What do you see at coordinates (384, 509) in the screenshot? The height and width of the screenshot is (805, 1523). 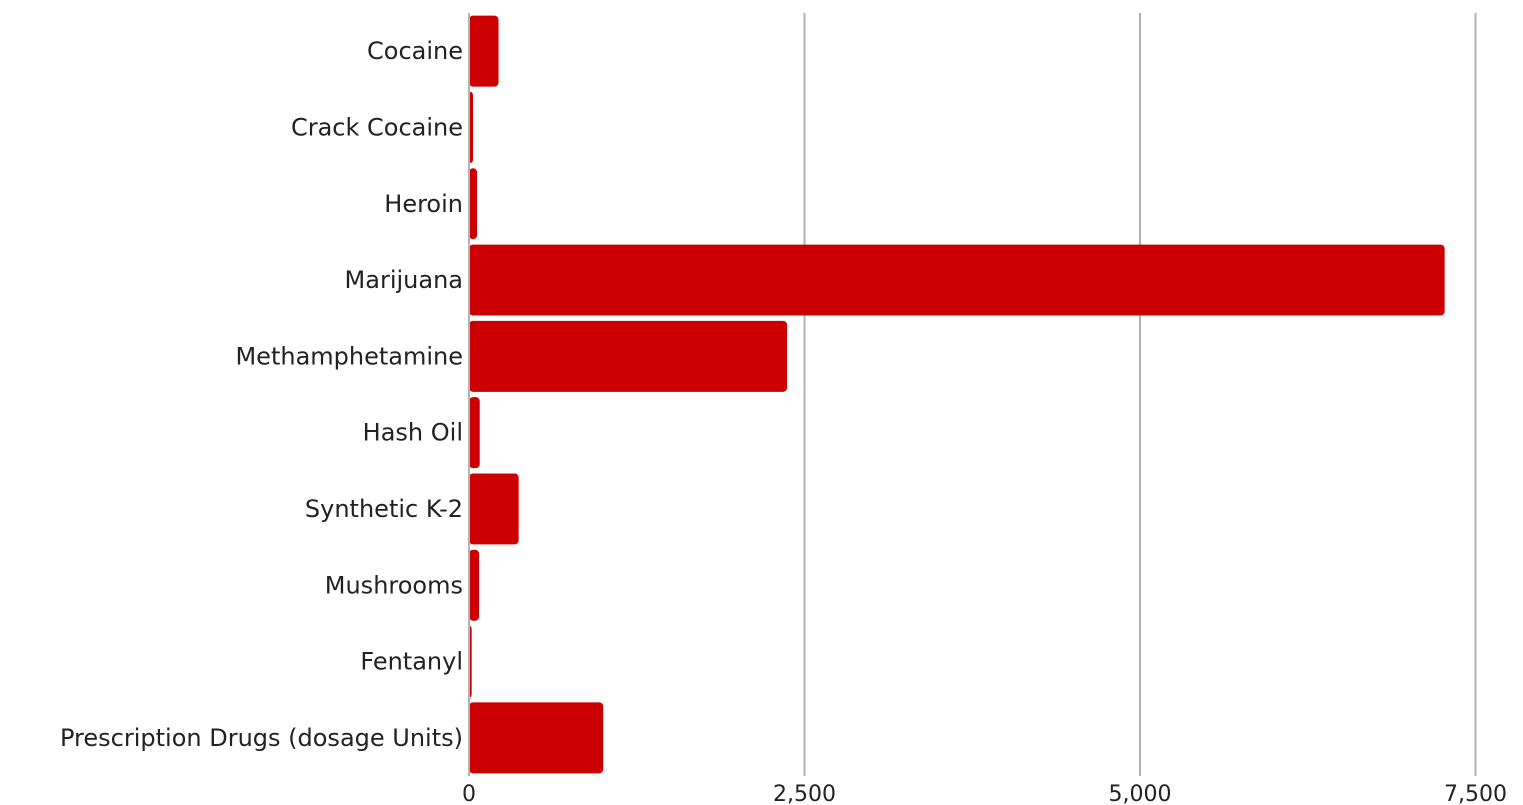 I see `category-label: Synthetic K-2` at bounding box center [384, 509].